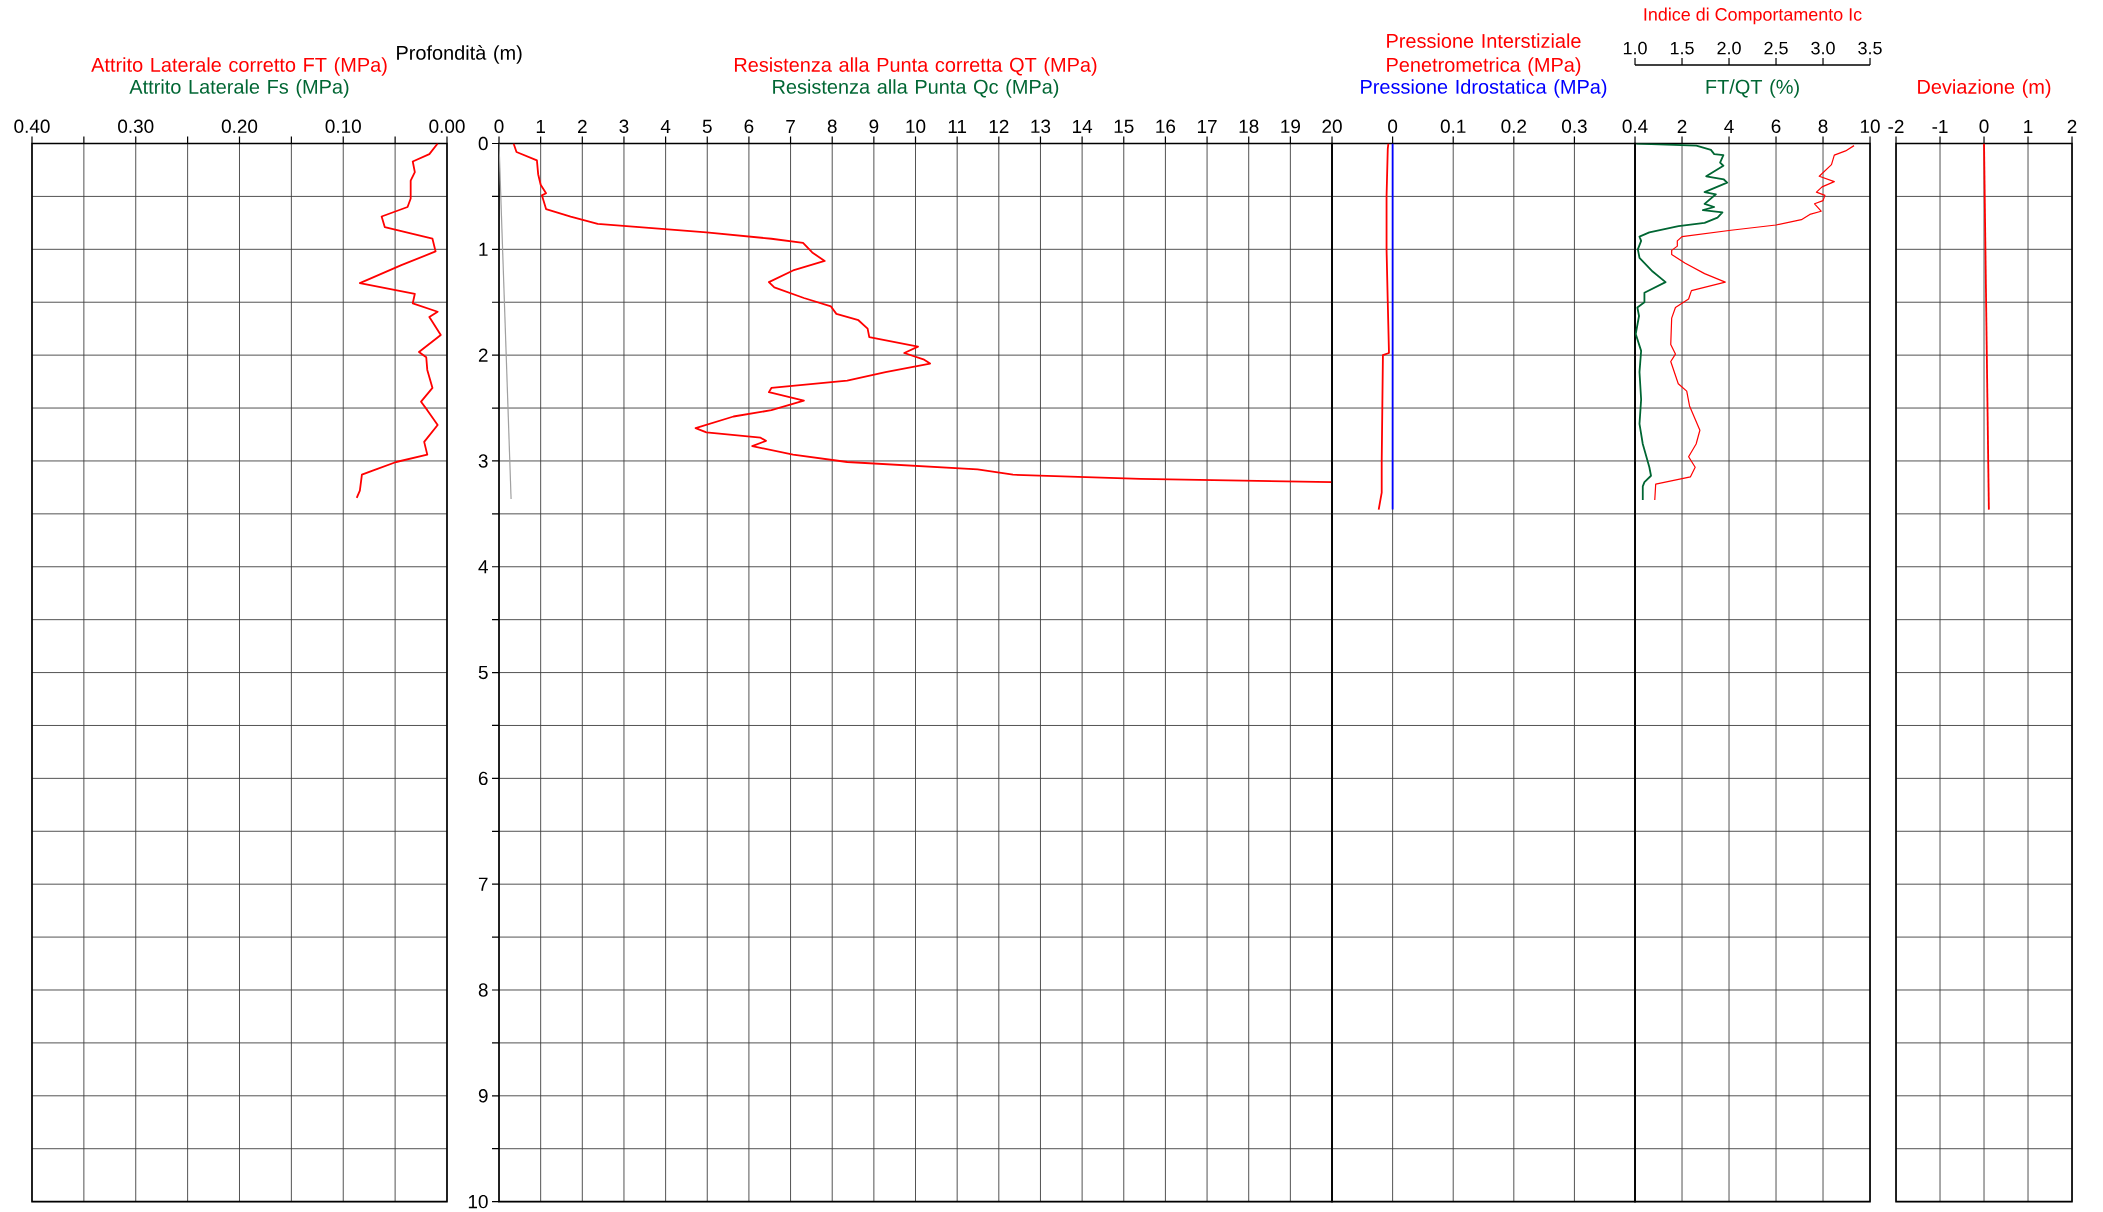 Image resolution: width=2103 pixels, height=1212 pixels. What do you see at coordinates (483, 778) in the screenshot?
I see `y-tick-label: 6` at bounding box center [483, 778].